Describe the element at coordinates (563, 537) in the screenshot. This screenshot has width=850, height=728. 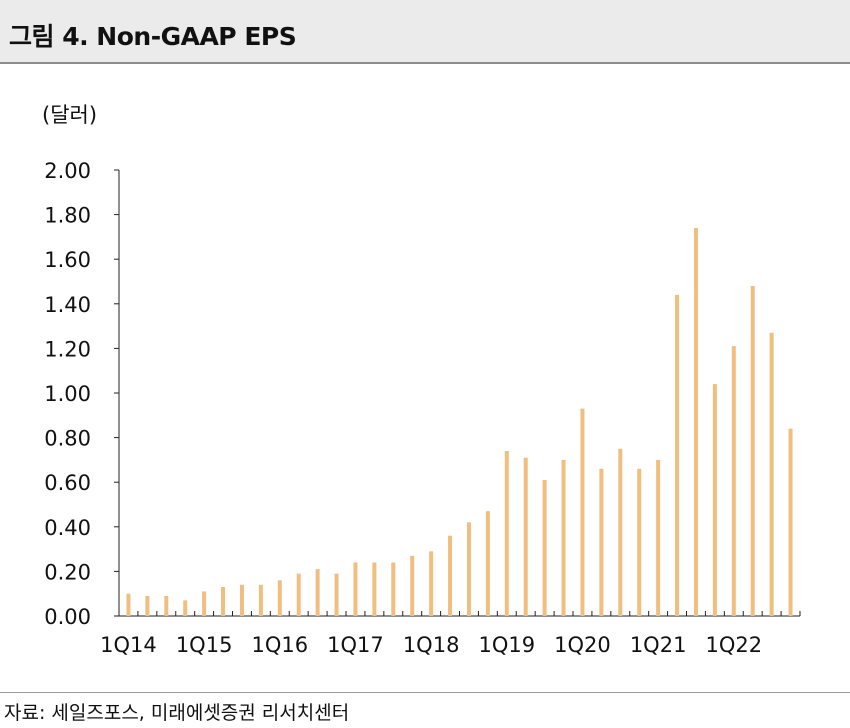
I see `bar-4q19` at that location.